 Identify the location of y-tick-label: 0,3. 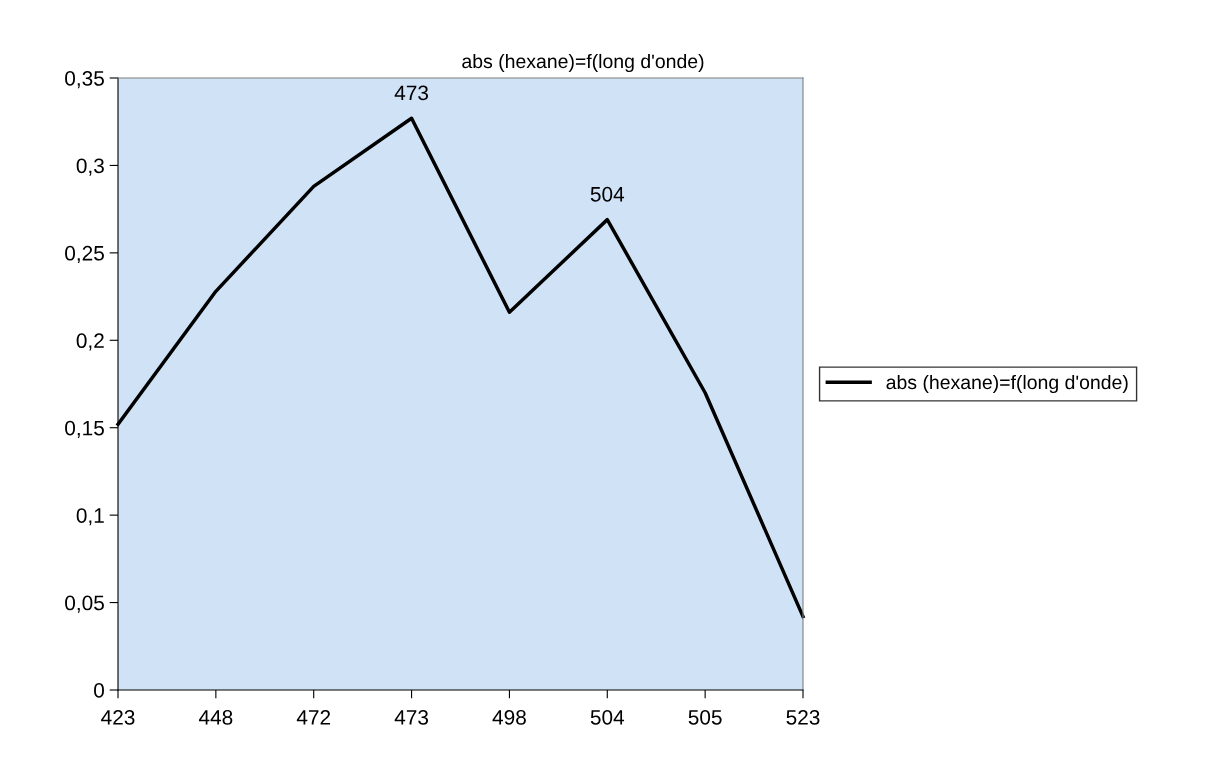
(90, 167).